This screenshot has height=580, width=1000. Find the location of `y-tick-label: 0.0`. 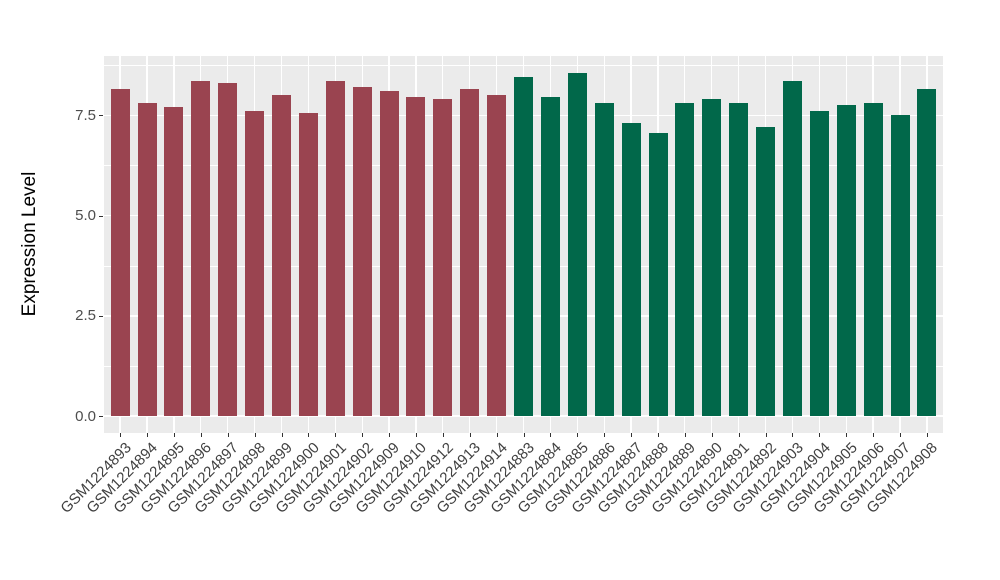

y-tick-label: 0.0 is located at coordinates (85, 416).